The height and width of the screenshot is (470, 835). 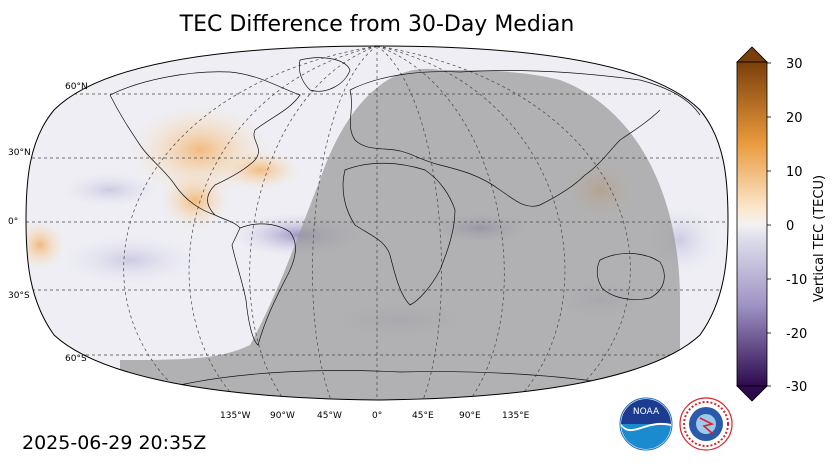 I want to click on lon-label-135e: 135°E, so click(x=516, y=416).